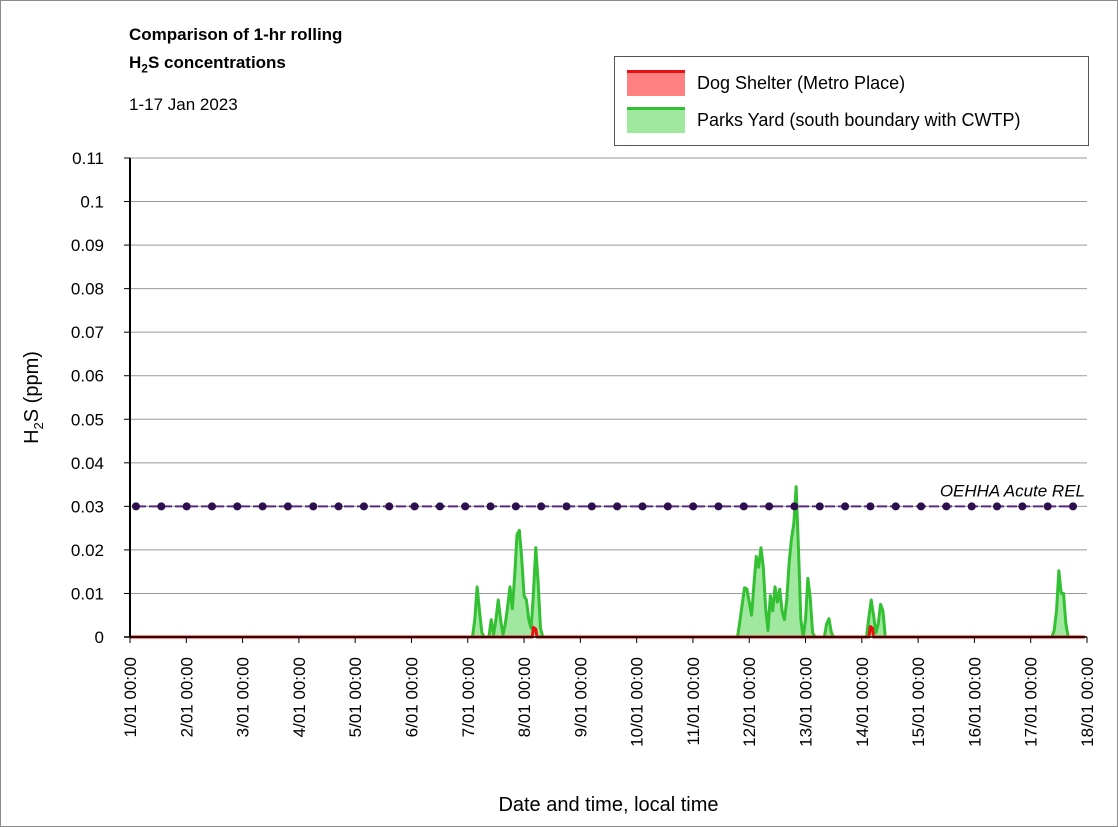 This screenshot has height=827, width=1118. Describe the element at coordinates (87, 463) in the screenshot. I see `y-tick-label: 0.04` at that location.